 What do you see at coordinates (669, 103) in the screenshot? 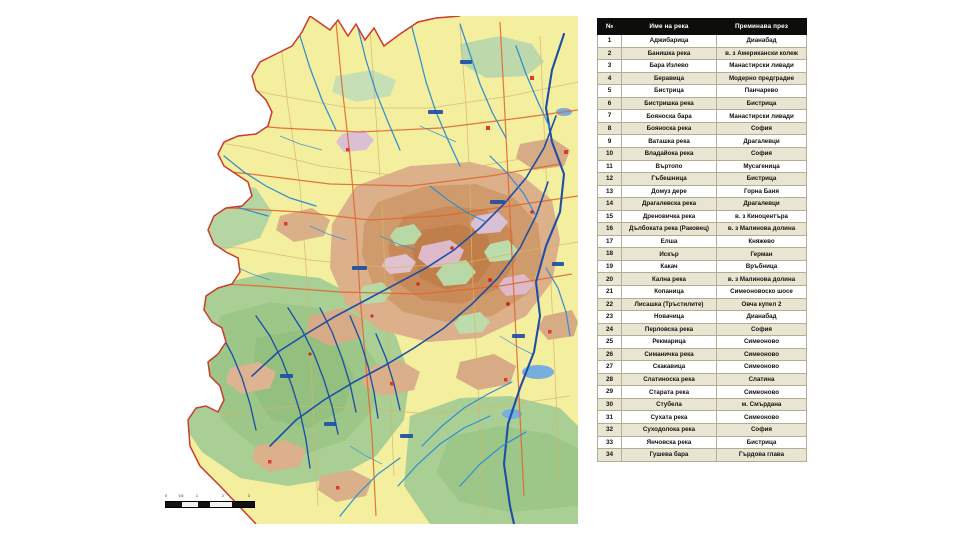
I see `row-river-name: Бистришка река` at bounding box center [669, 103].